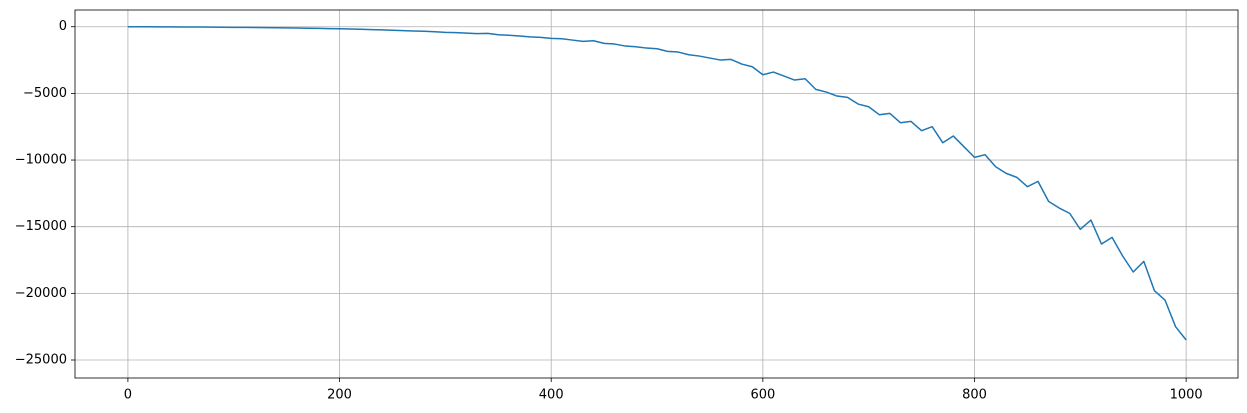 This screenshot has width=1247, height=413. What do you see at coordinates (551, 395) in the screenshot?
I see `x-tick-label: 400` at bounding box center [551, 395].